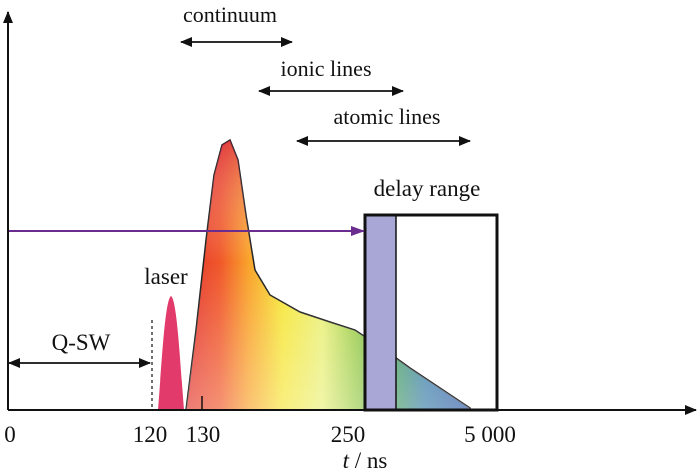  What do you see at coordinates (10, 434) in the screenshot?
I see `tick-label-0: 0` at bounding box center [10, 434].